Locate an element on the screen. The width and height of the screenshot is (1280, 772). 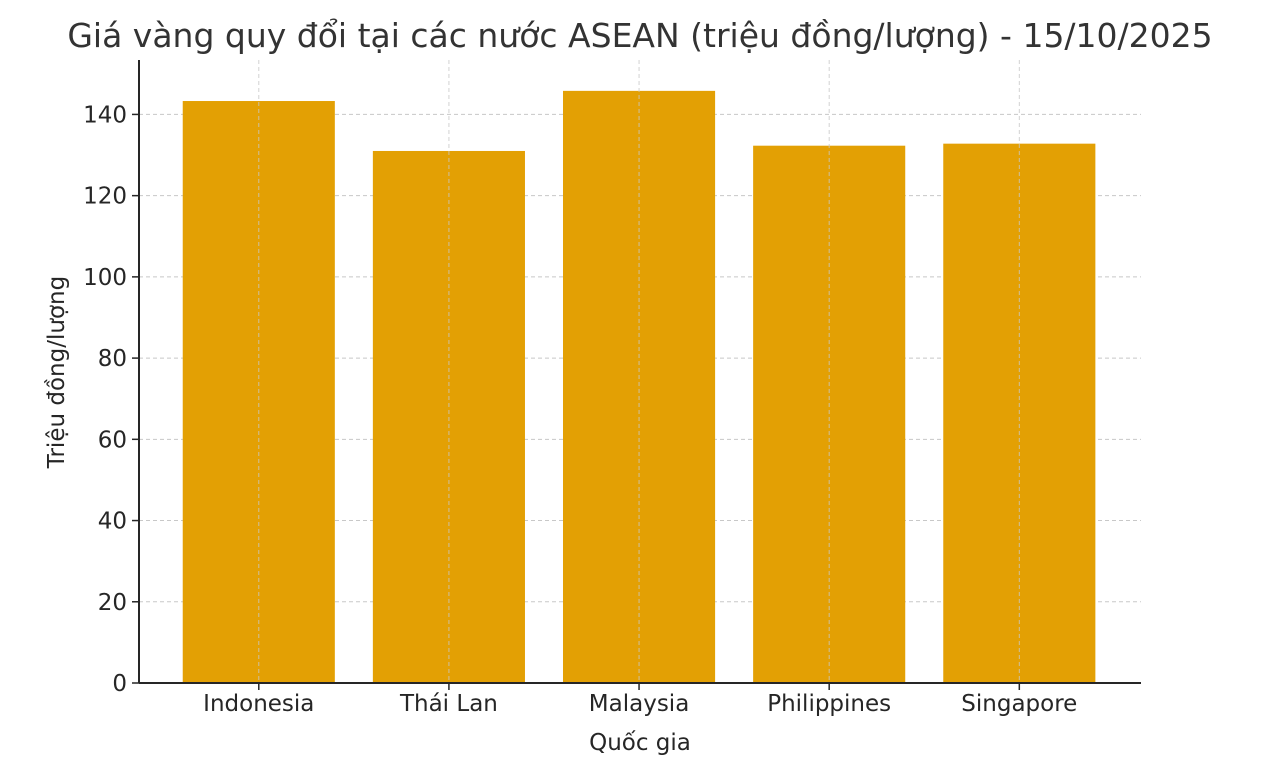
y-tick-label: 20 is located at coordinates (112, 603).